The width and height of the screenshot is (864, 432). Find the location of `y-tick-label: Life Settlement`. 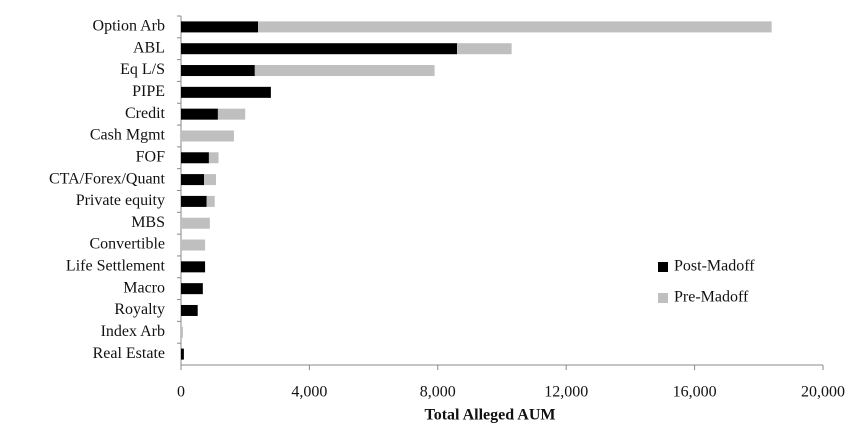

y-tick-label: Life Settlement is located at coordinates (116, 266).